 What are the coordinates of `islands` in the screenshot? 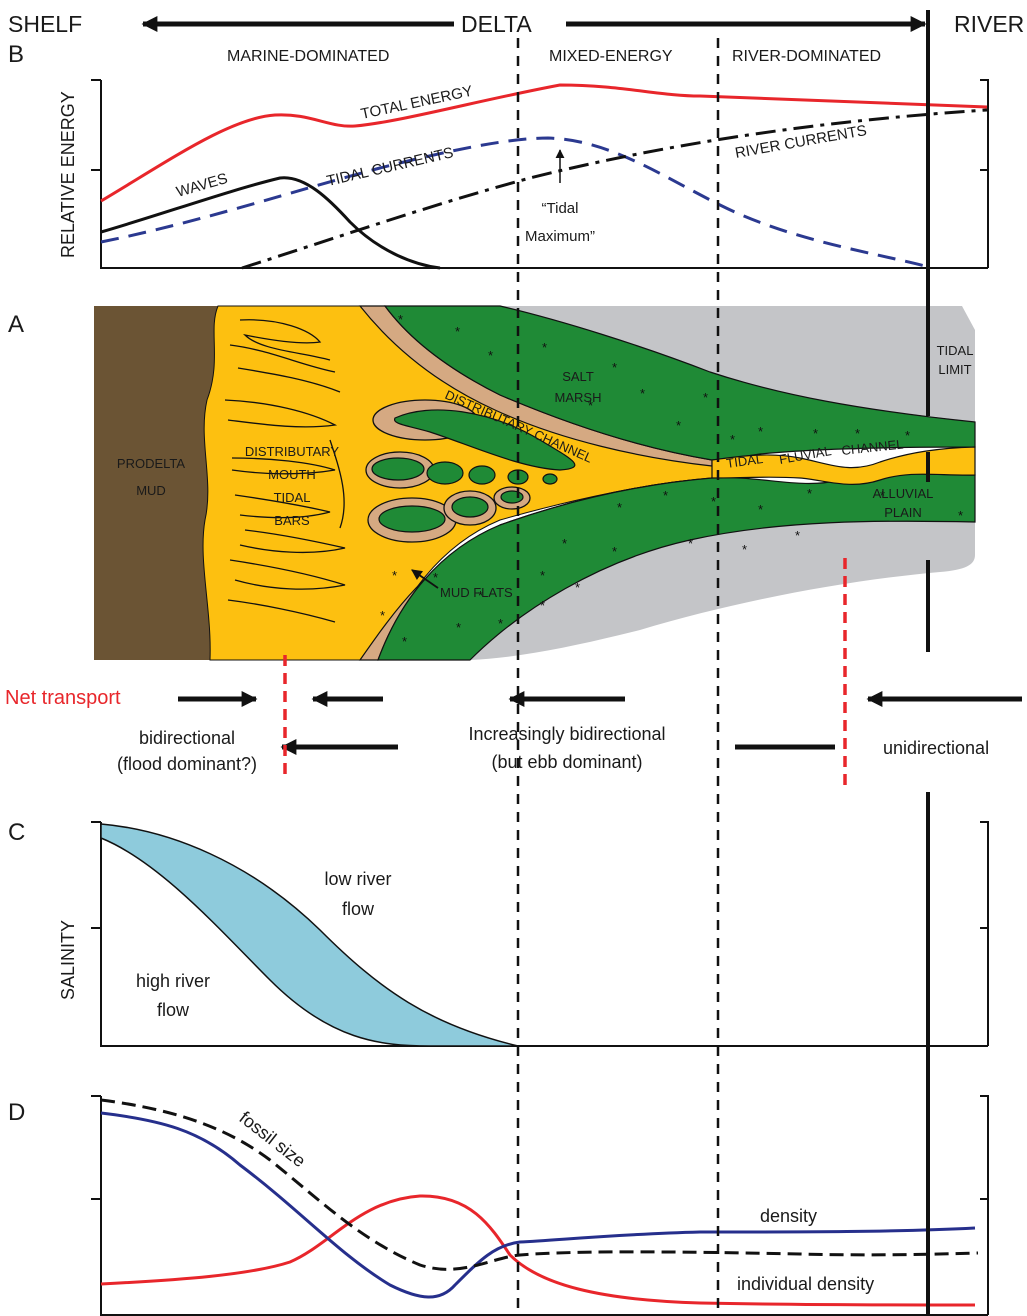 It's located at (470, 471).